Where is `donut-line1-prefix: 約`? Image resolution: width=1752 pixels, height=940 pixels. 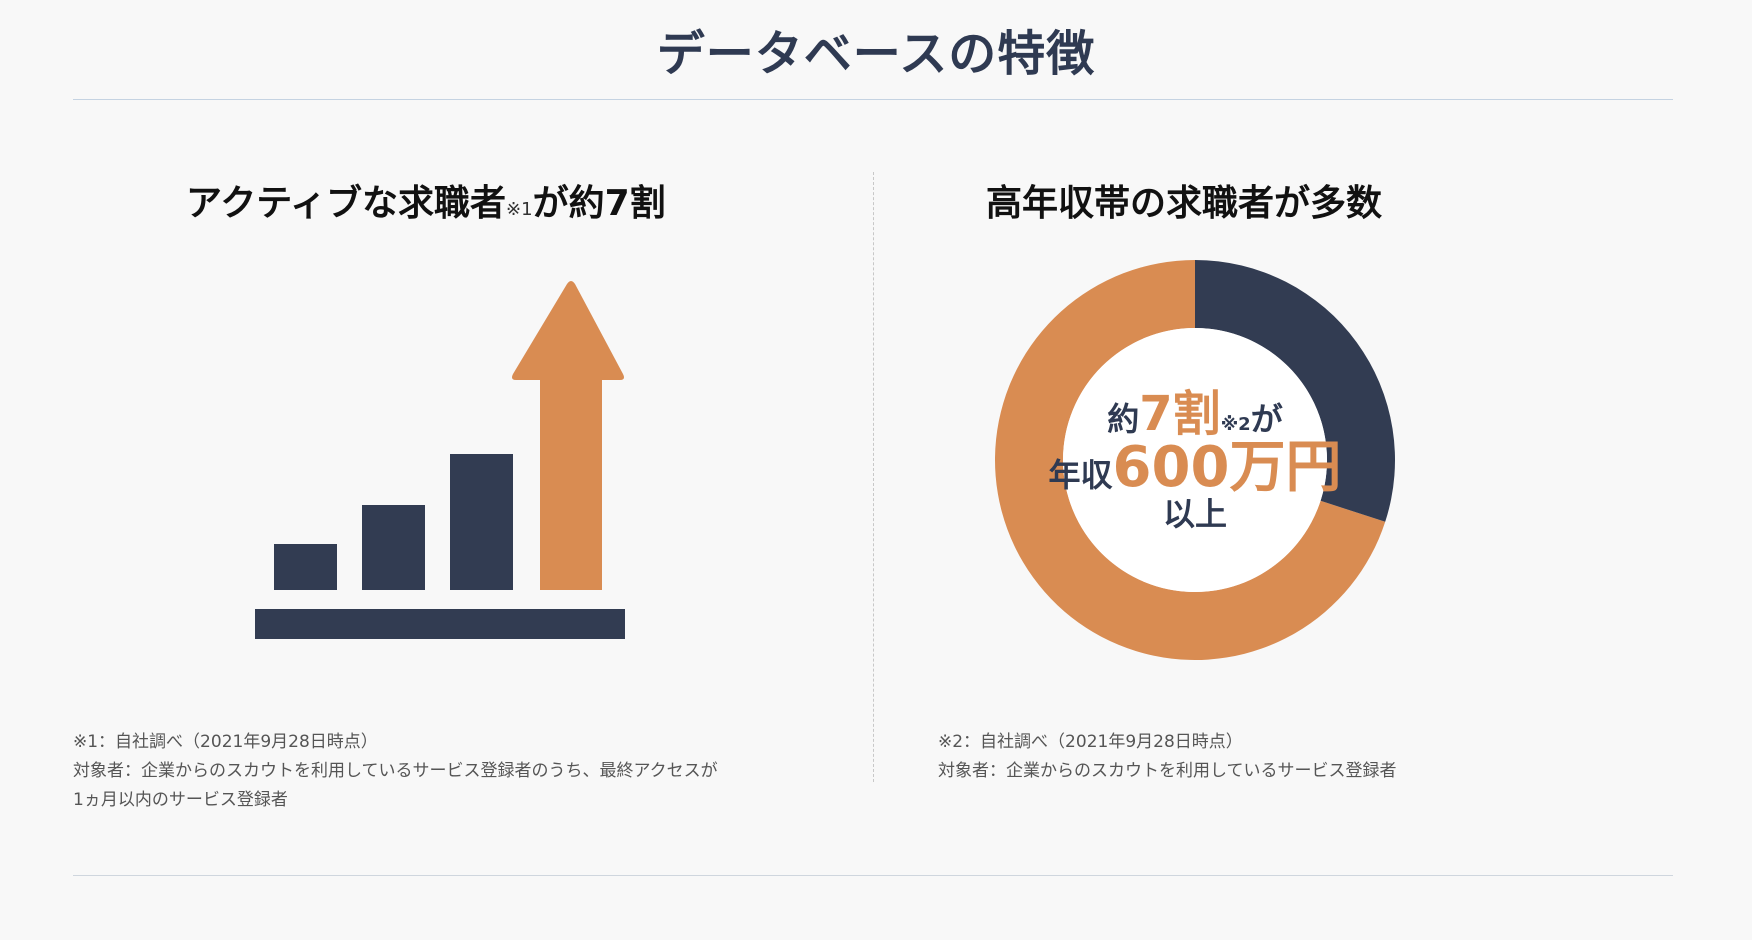
donut-line1-prefix: 約 is located at coordinates (1123, 418).